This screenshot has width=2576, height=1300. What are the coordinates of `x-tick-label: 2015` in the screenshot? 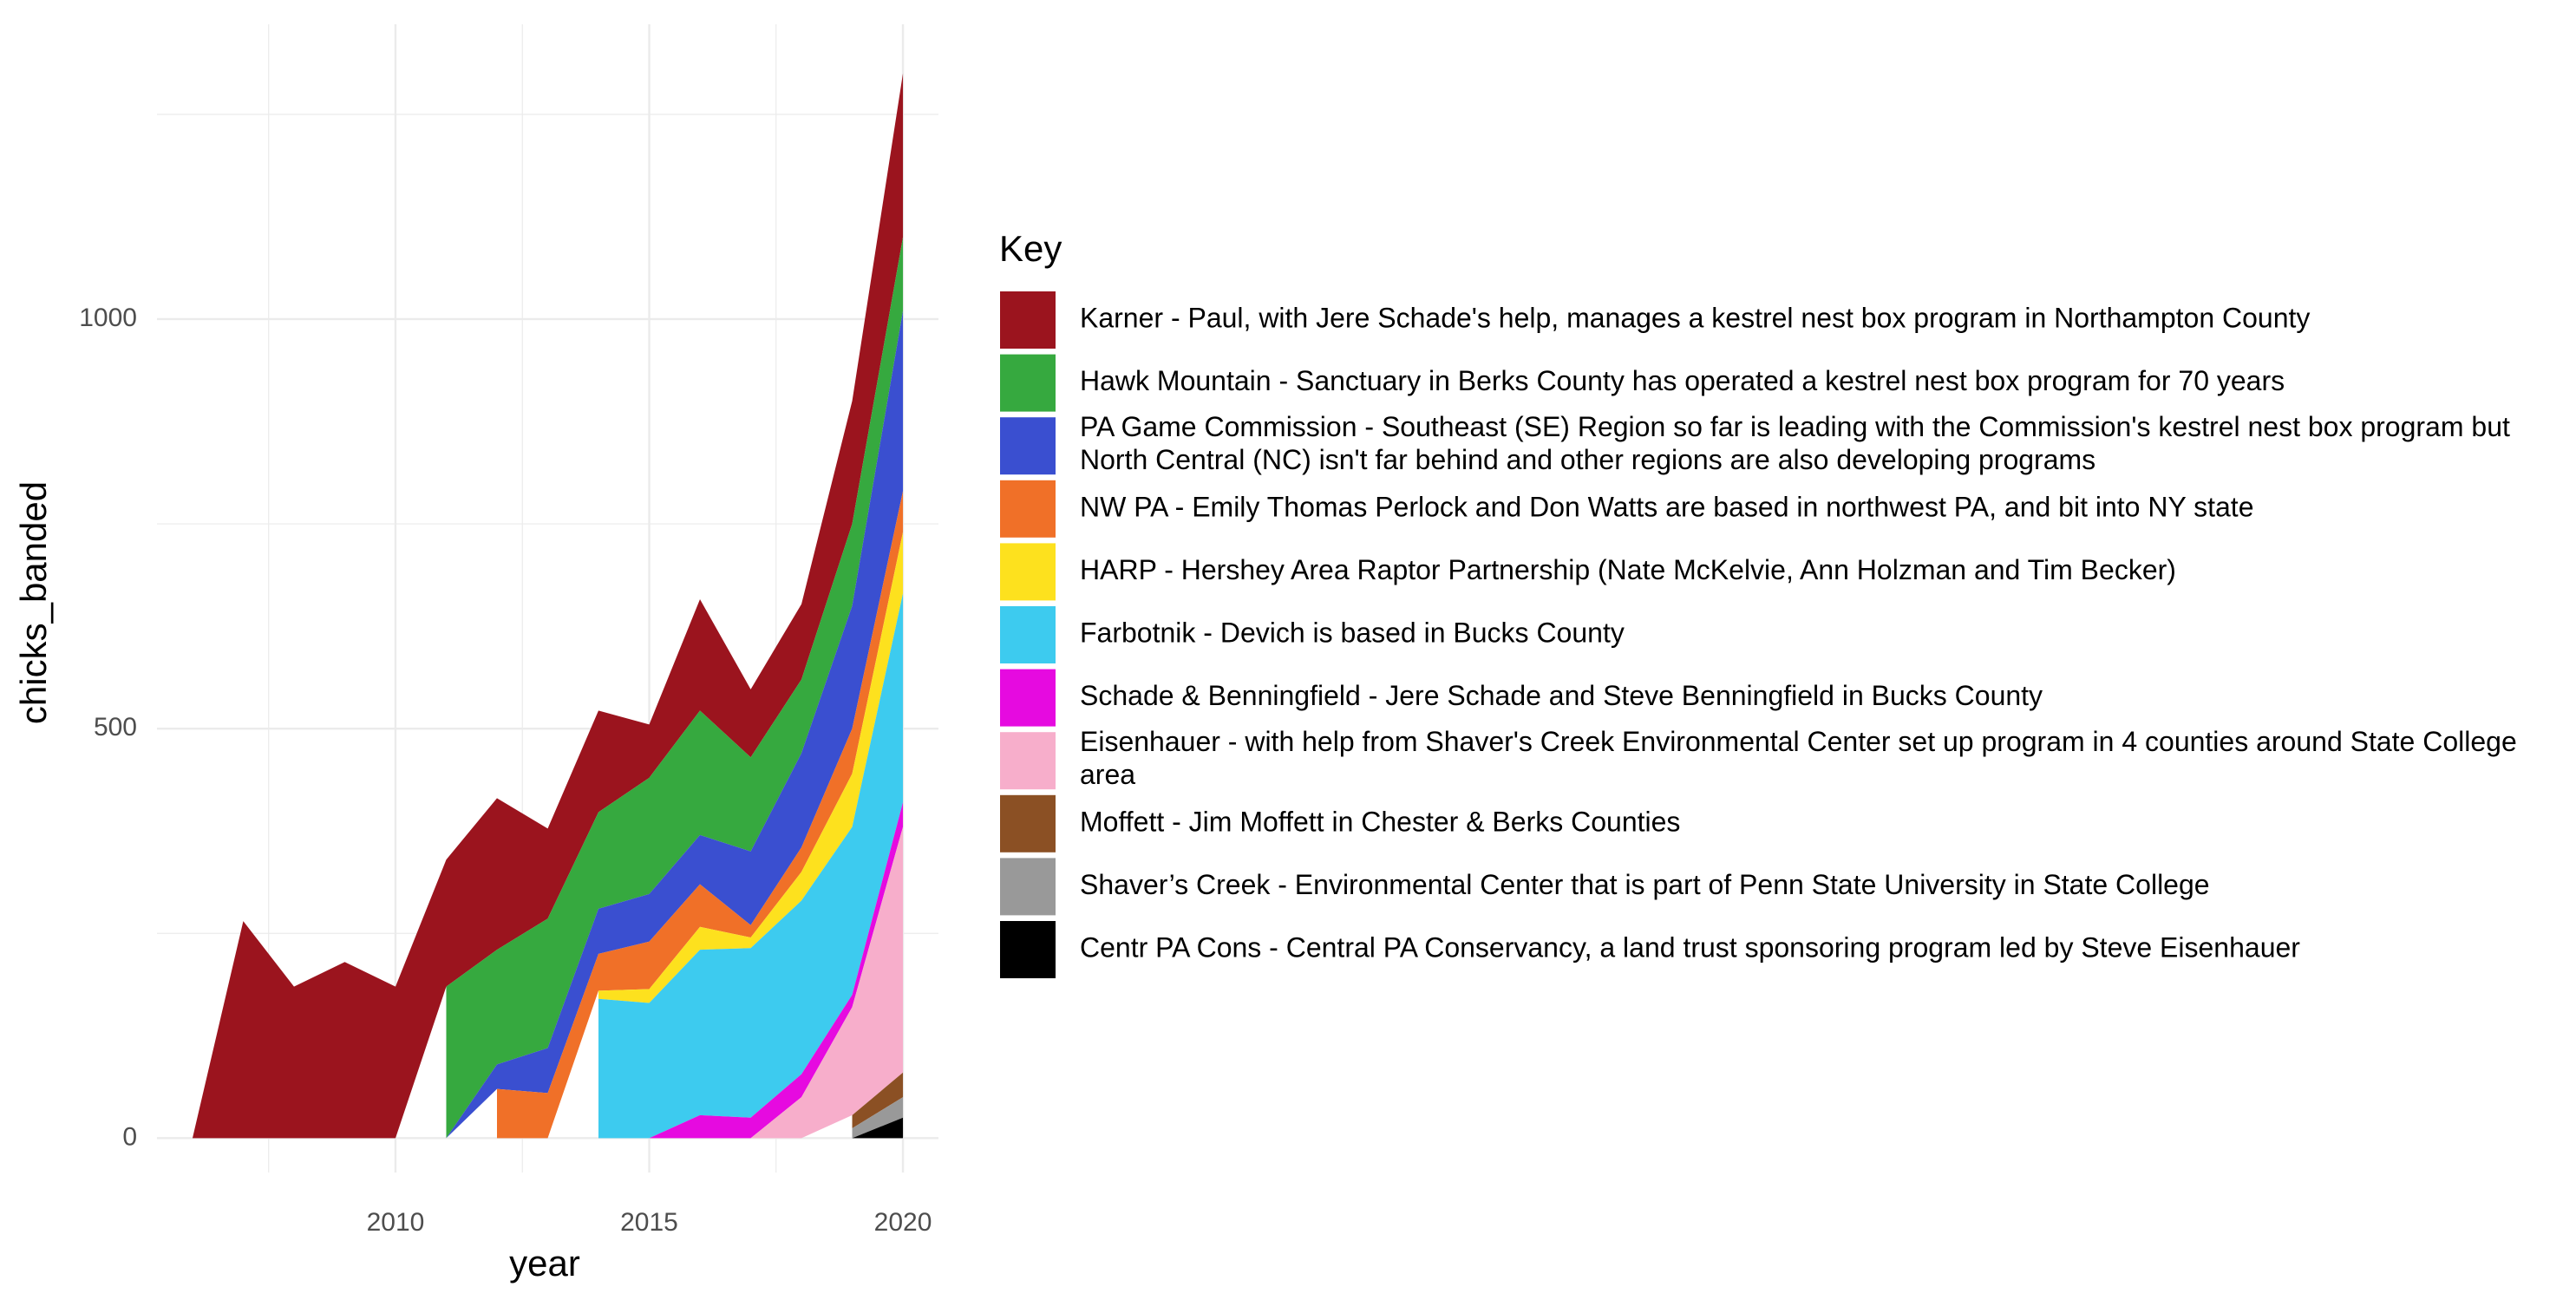 It's located at (649, 1222).